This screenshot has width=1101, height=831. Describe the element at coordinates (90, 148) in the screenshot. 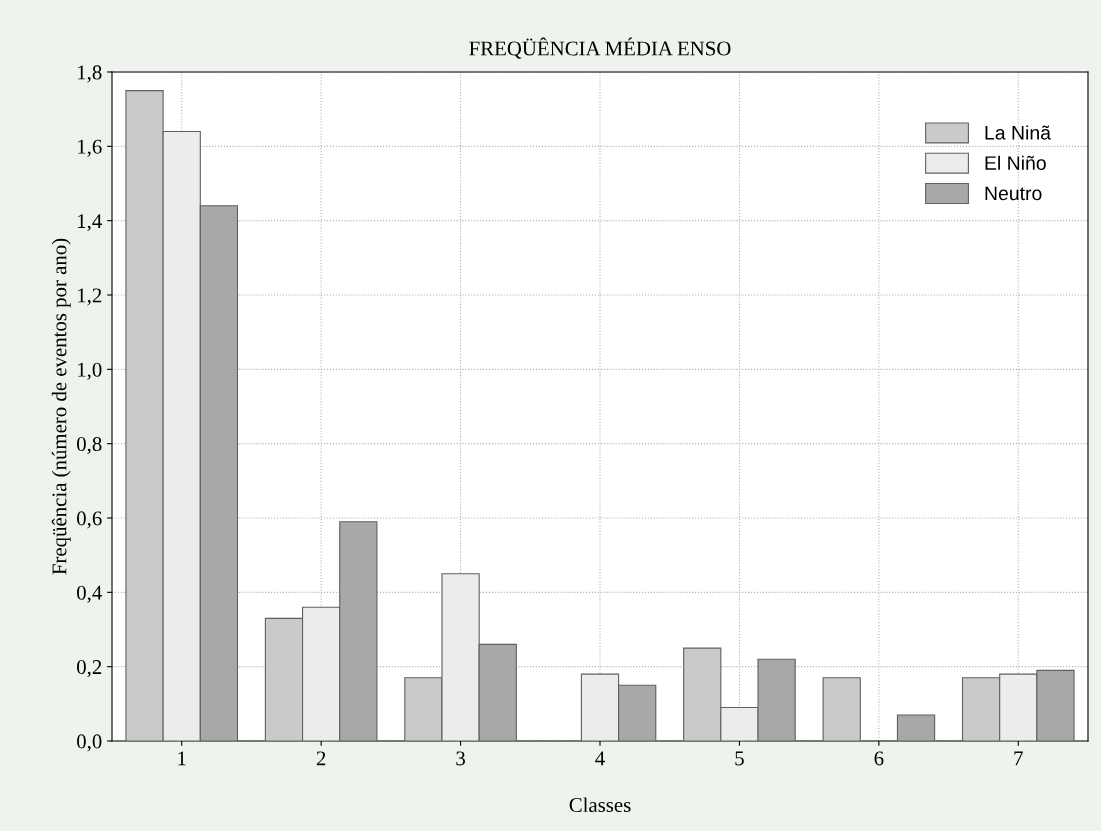

I see `y-tick-label: 1,6` at that location.